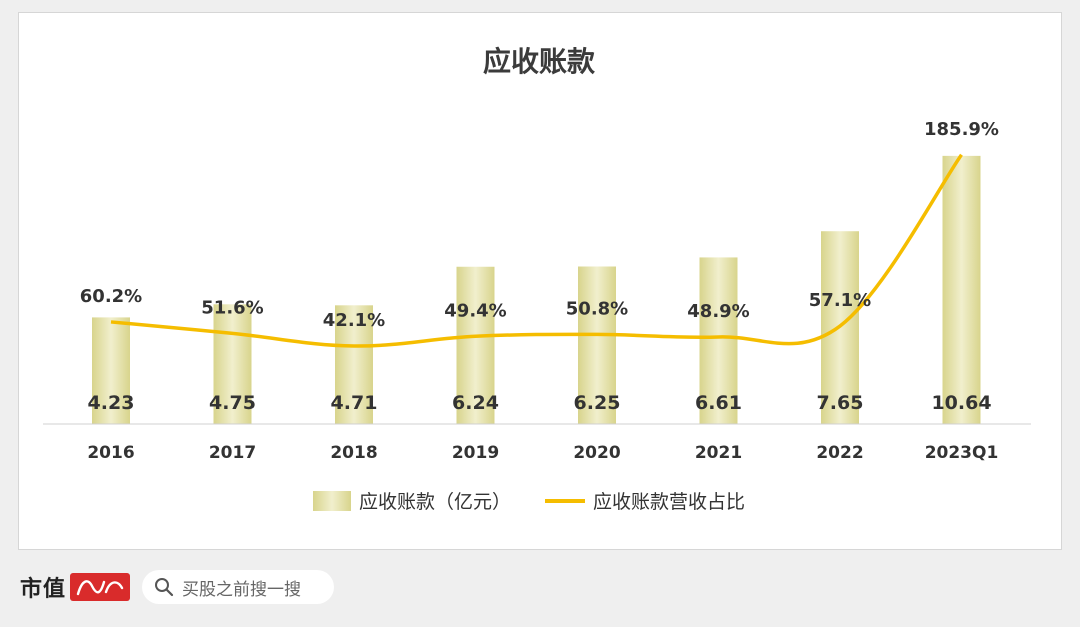  Describe the element at coordinates (597, 308) in the screenshot. I see `line-value-label: 50.8%` at that location.